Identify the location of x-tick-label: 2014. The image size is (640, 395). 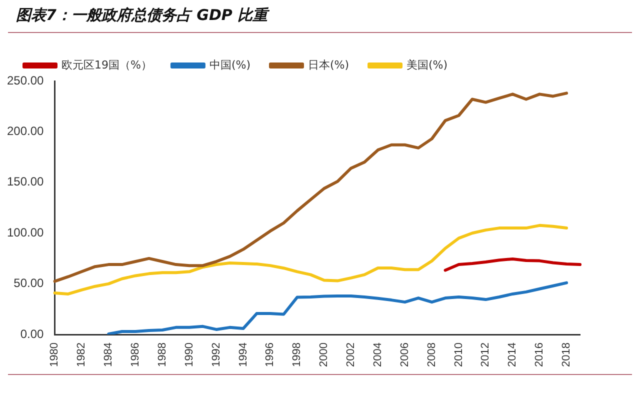
(512, 355).